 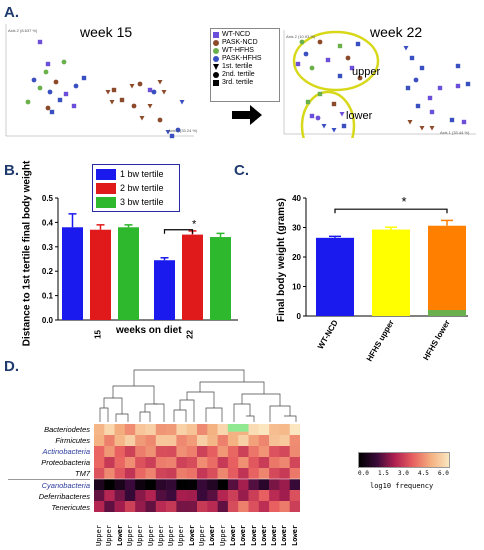 I want to click on pcoa-legend-item: 1st. tertile, so click(x=245, y=67).